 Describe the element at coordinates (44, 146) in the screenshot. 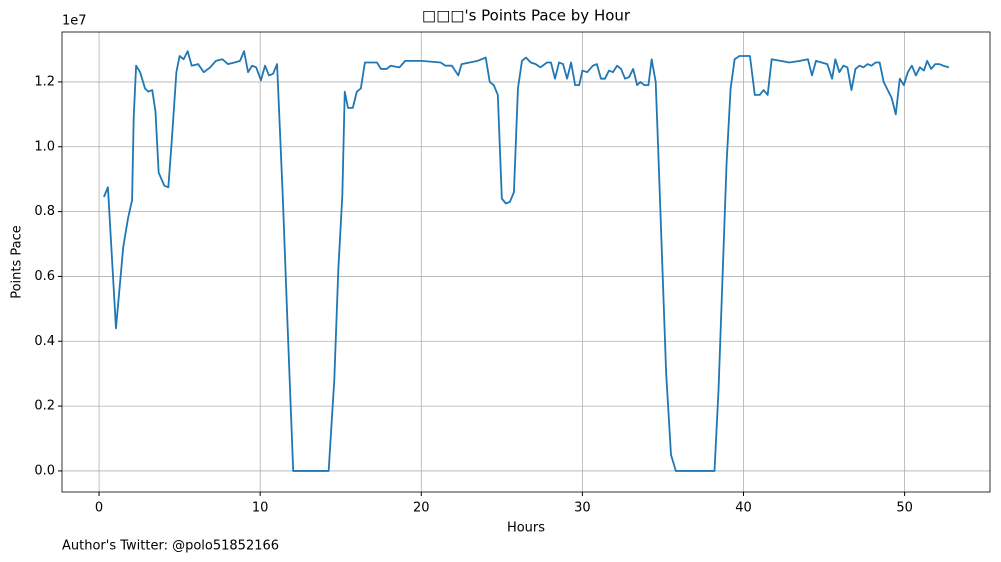

I see `y-tick-label: 1.0` at that location.